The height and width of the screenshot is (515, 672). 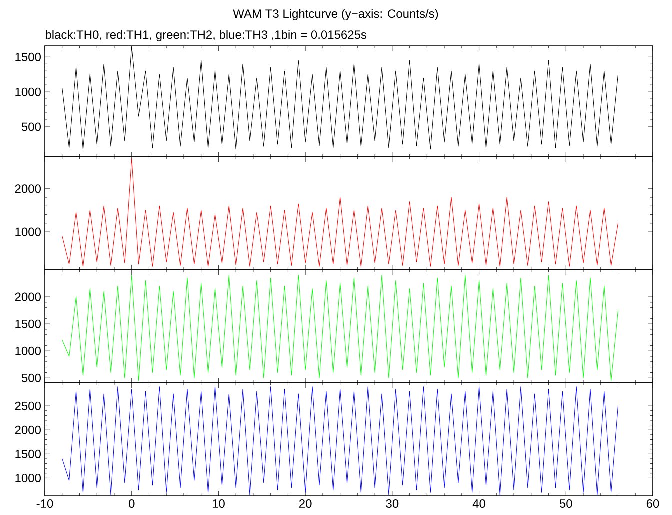 I want to click on x-tick-label: -10, so click(x=45, y=504).